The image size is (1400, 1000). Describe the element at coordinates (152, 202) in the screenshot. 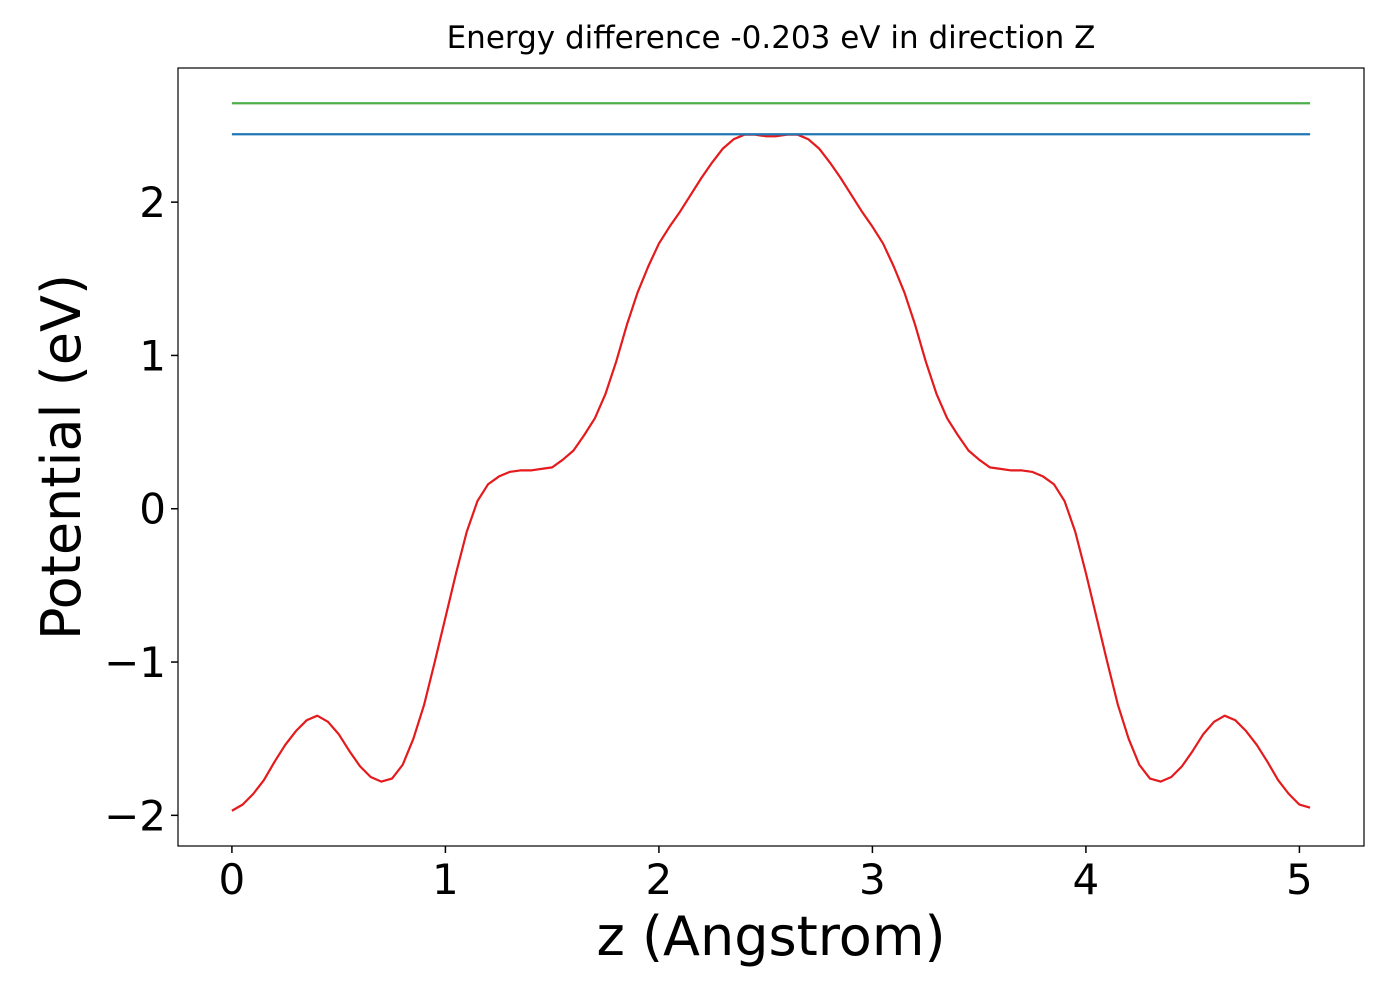

I see `y-tick-label: 2` at that location.